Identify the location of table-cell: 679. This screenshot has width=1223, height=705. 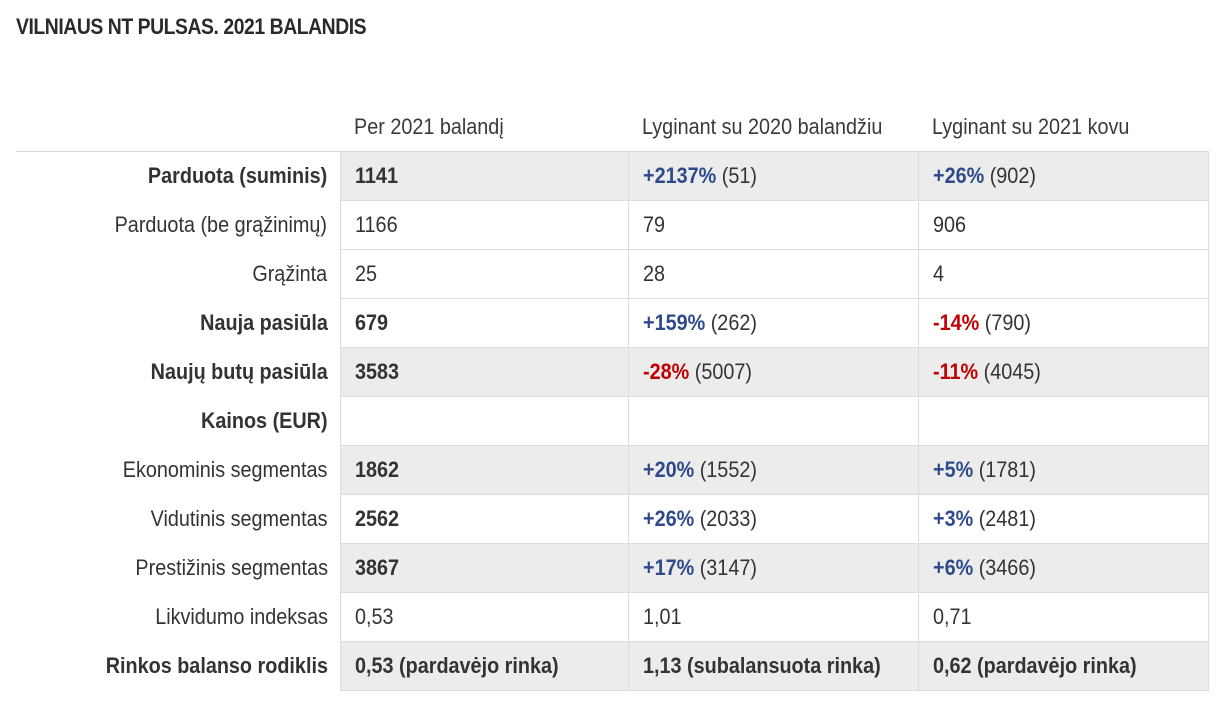
(483, 323).